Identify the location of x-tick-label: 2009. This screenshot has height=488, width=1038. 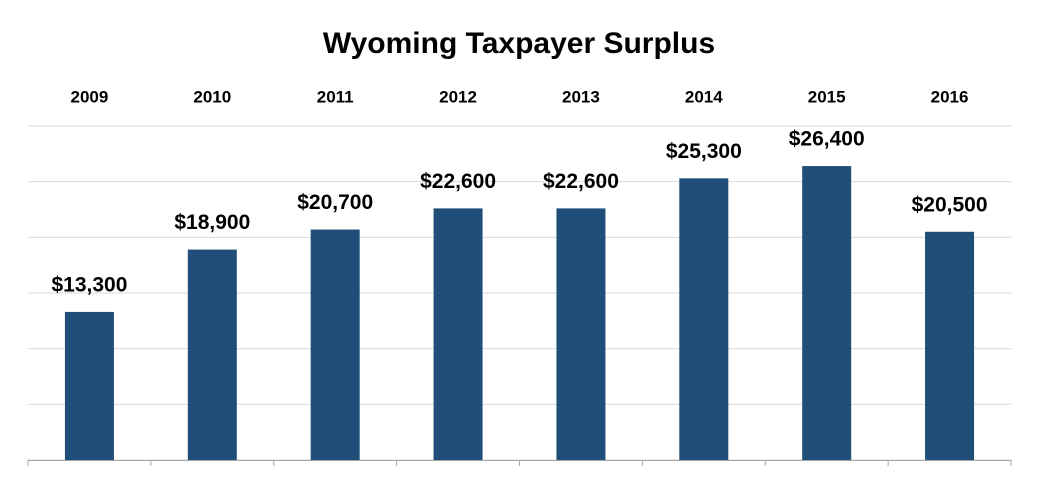
(90, 96).